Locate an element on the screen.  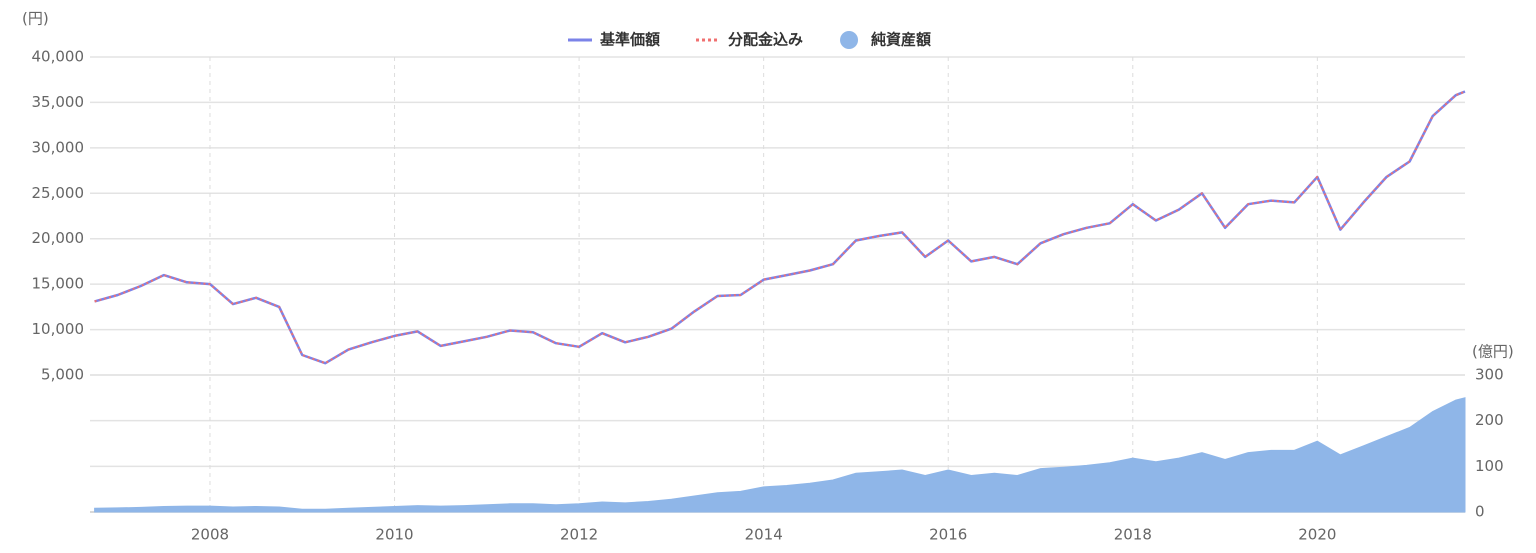
x-tick-label: 2014 is located at coordinates (764, 535).